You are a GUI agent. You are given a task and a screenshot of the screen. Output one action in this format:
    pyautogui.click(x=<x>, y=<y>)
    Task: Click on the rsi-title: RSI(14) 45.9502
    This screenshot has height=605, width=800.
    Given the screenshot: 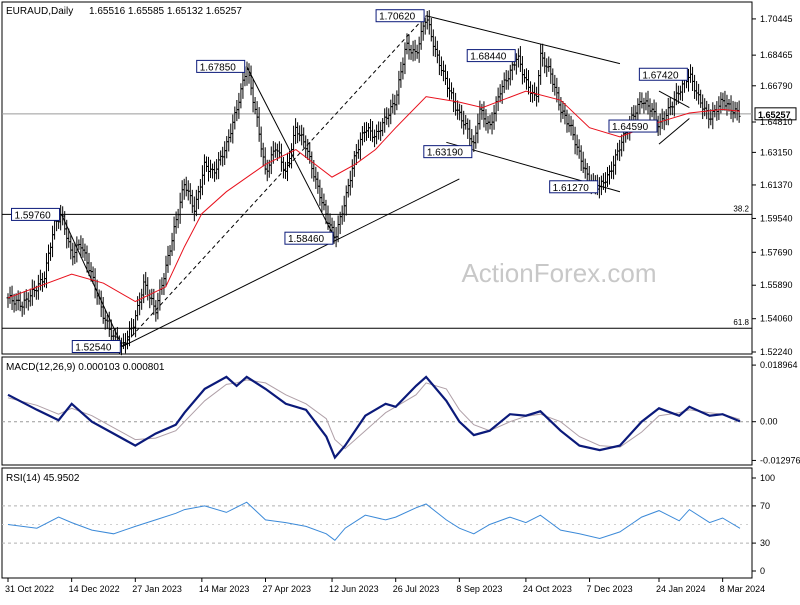 What is the action you would take?
    pyautogui.click(x=43, y=478)
    